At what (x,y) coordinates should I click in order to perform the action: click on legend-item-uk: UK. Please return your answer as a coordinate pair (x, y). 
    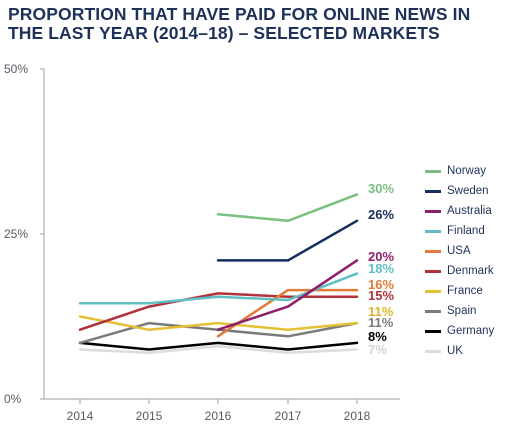
    Looking at the image, I should click on (459, 351).